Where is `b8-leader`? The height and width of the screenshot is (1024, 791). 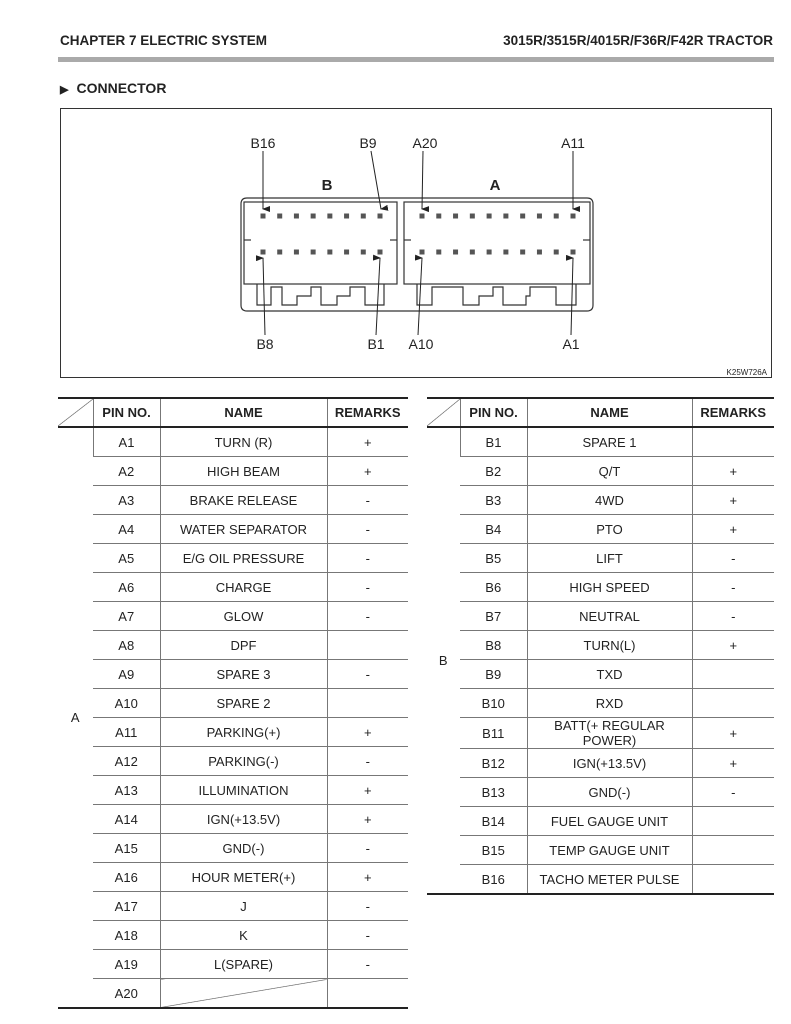 b8-leader is located at coordinates (260, 295).